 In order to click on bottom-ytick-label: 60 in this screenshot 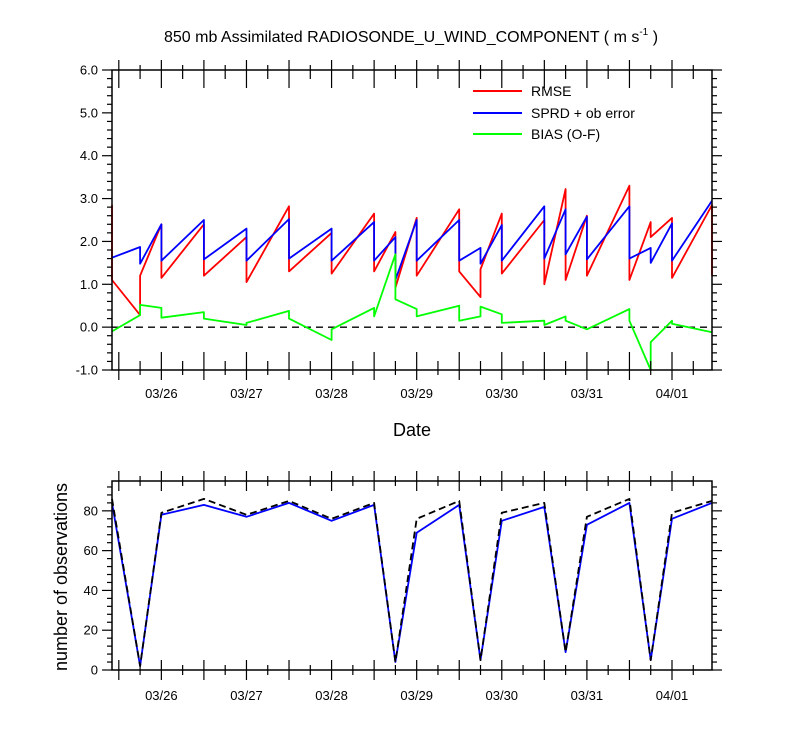, I will do `click(91, 550)`.